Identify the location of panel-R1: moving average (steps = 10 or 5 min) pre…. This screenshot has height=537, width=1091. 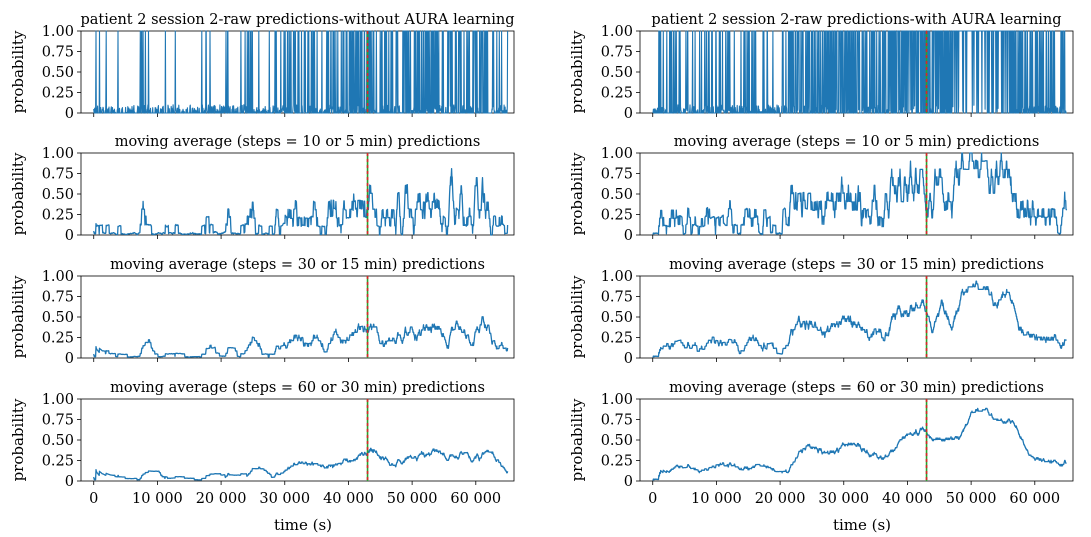
(821, 189).